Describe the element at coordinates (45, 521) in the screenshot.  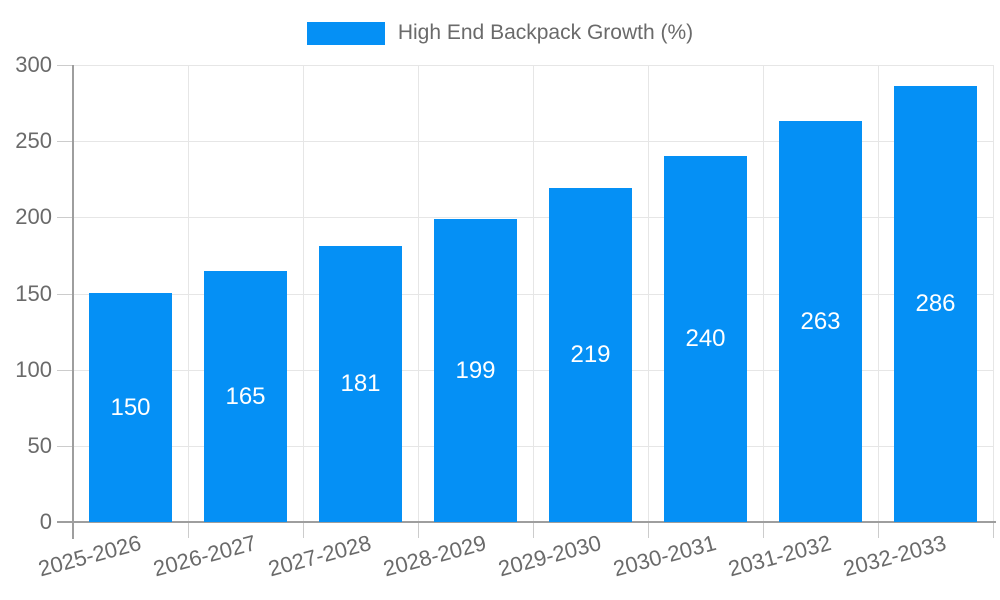
I see `y-tick-label: 0` at that location.